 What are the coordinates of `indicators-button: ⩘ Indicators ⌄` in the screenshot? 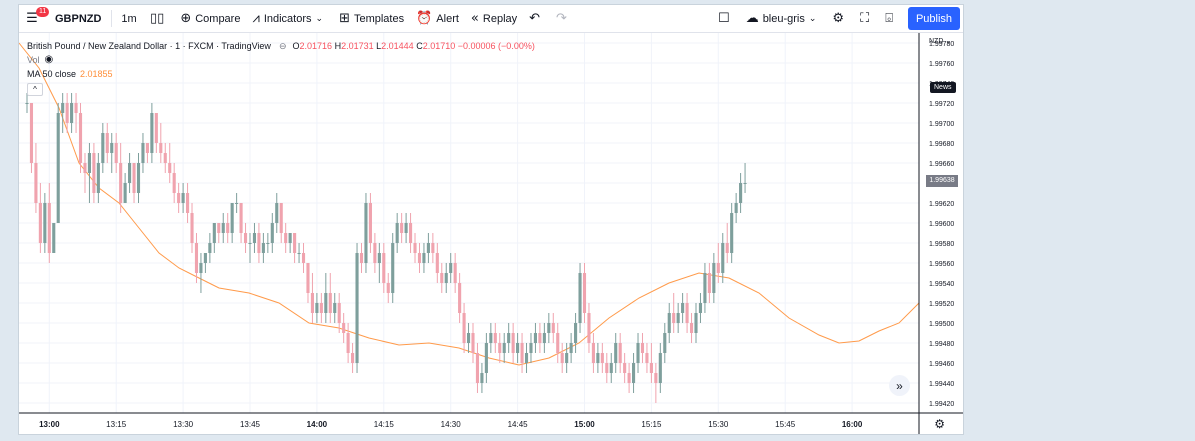 It's located at (289, 18).